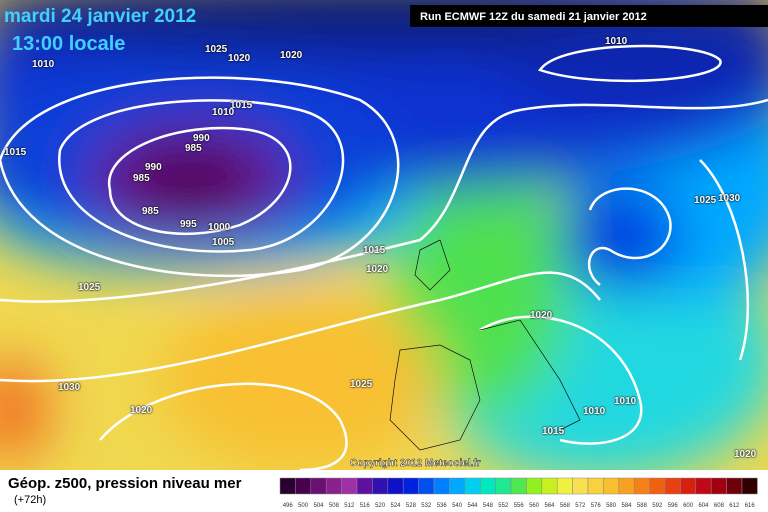 The height and width of the screenshot is (512, 768). What do you see at coordinates (519, 506) in the screenshot?
I see `colorbar-label: 556` at bounding box center [519, 506].